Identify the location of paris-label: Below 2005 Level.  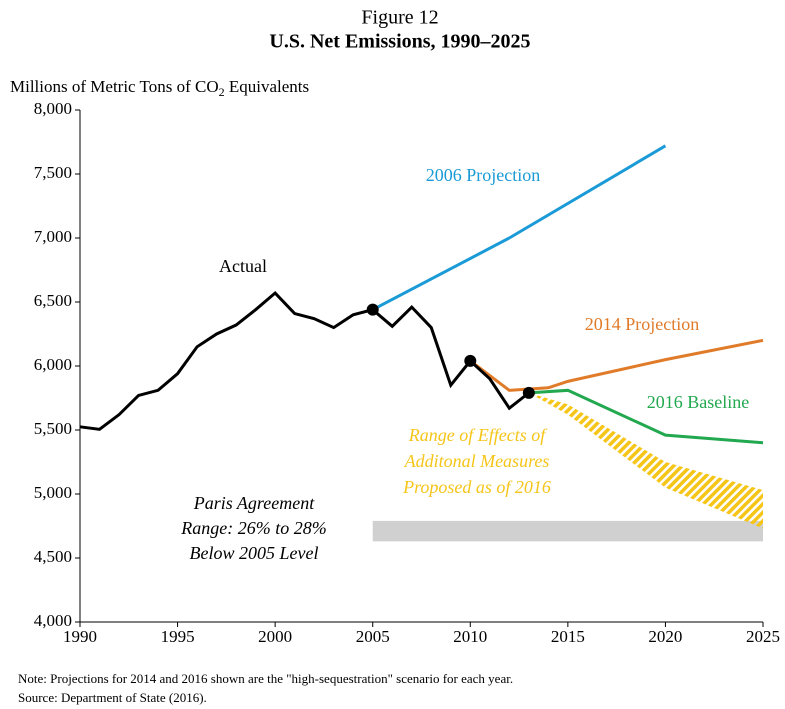
(254, 553).